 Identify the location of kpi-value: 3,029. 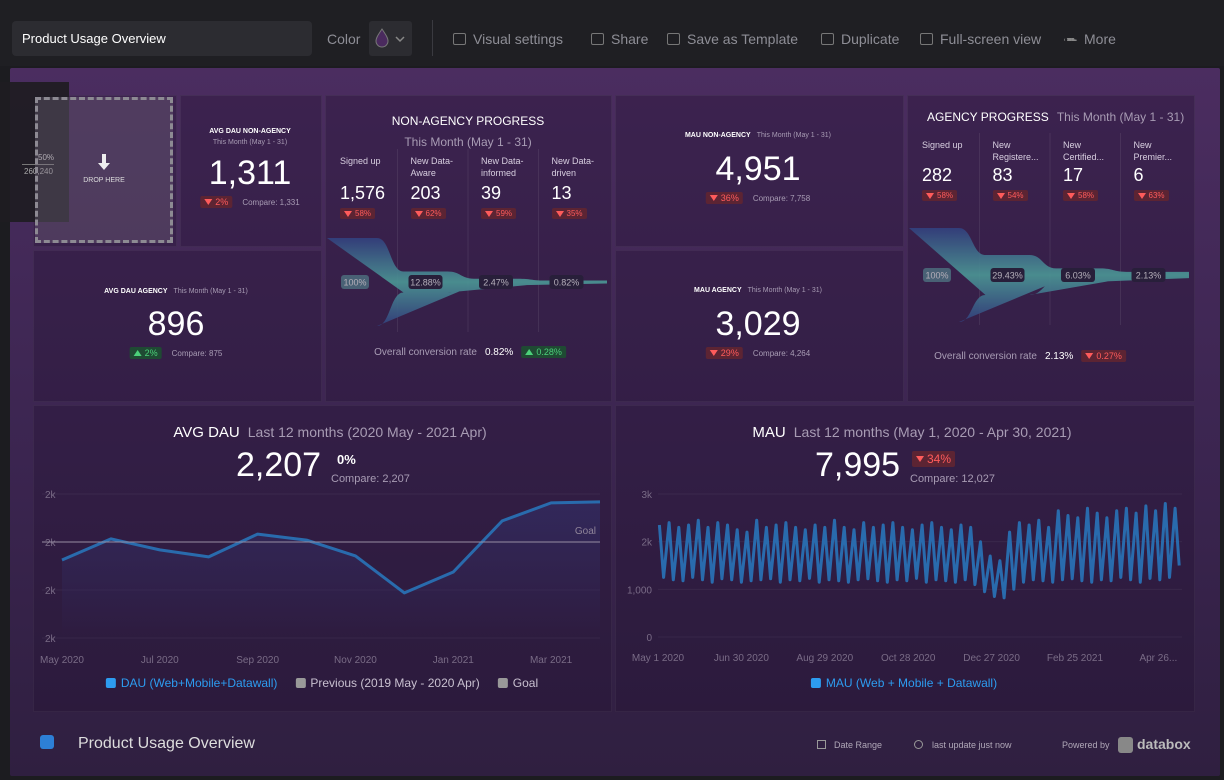
(758, 324).